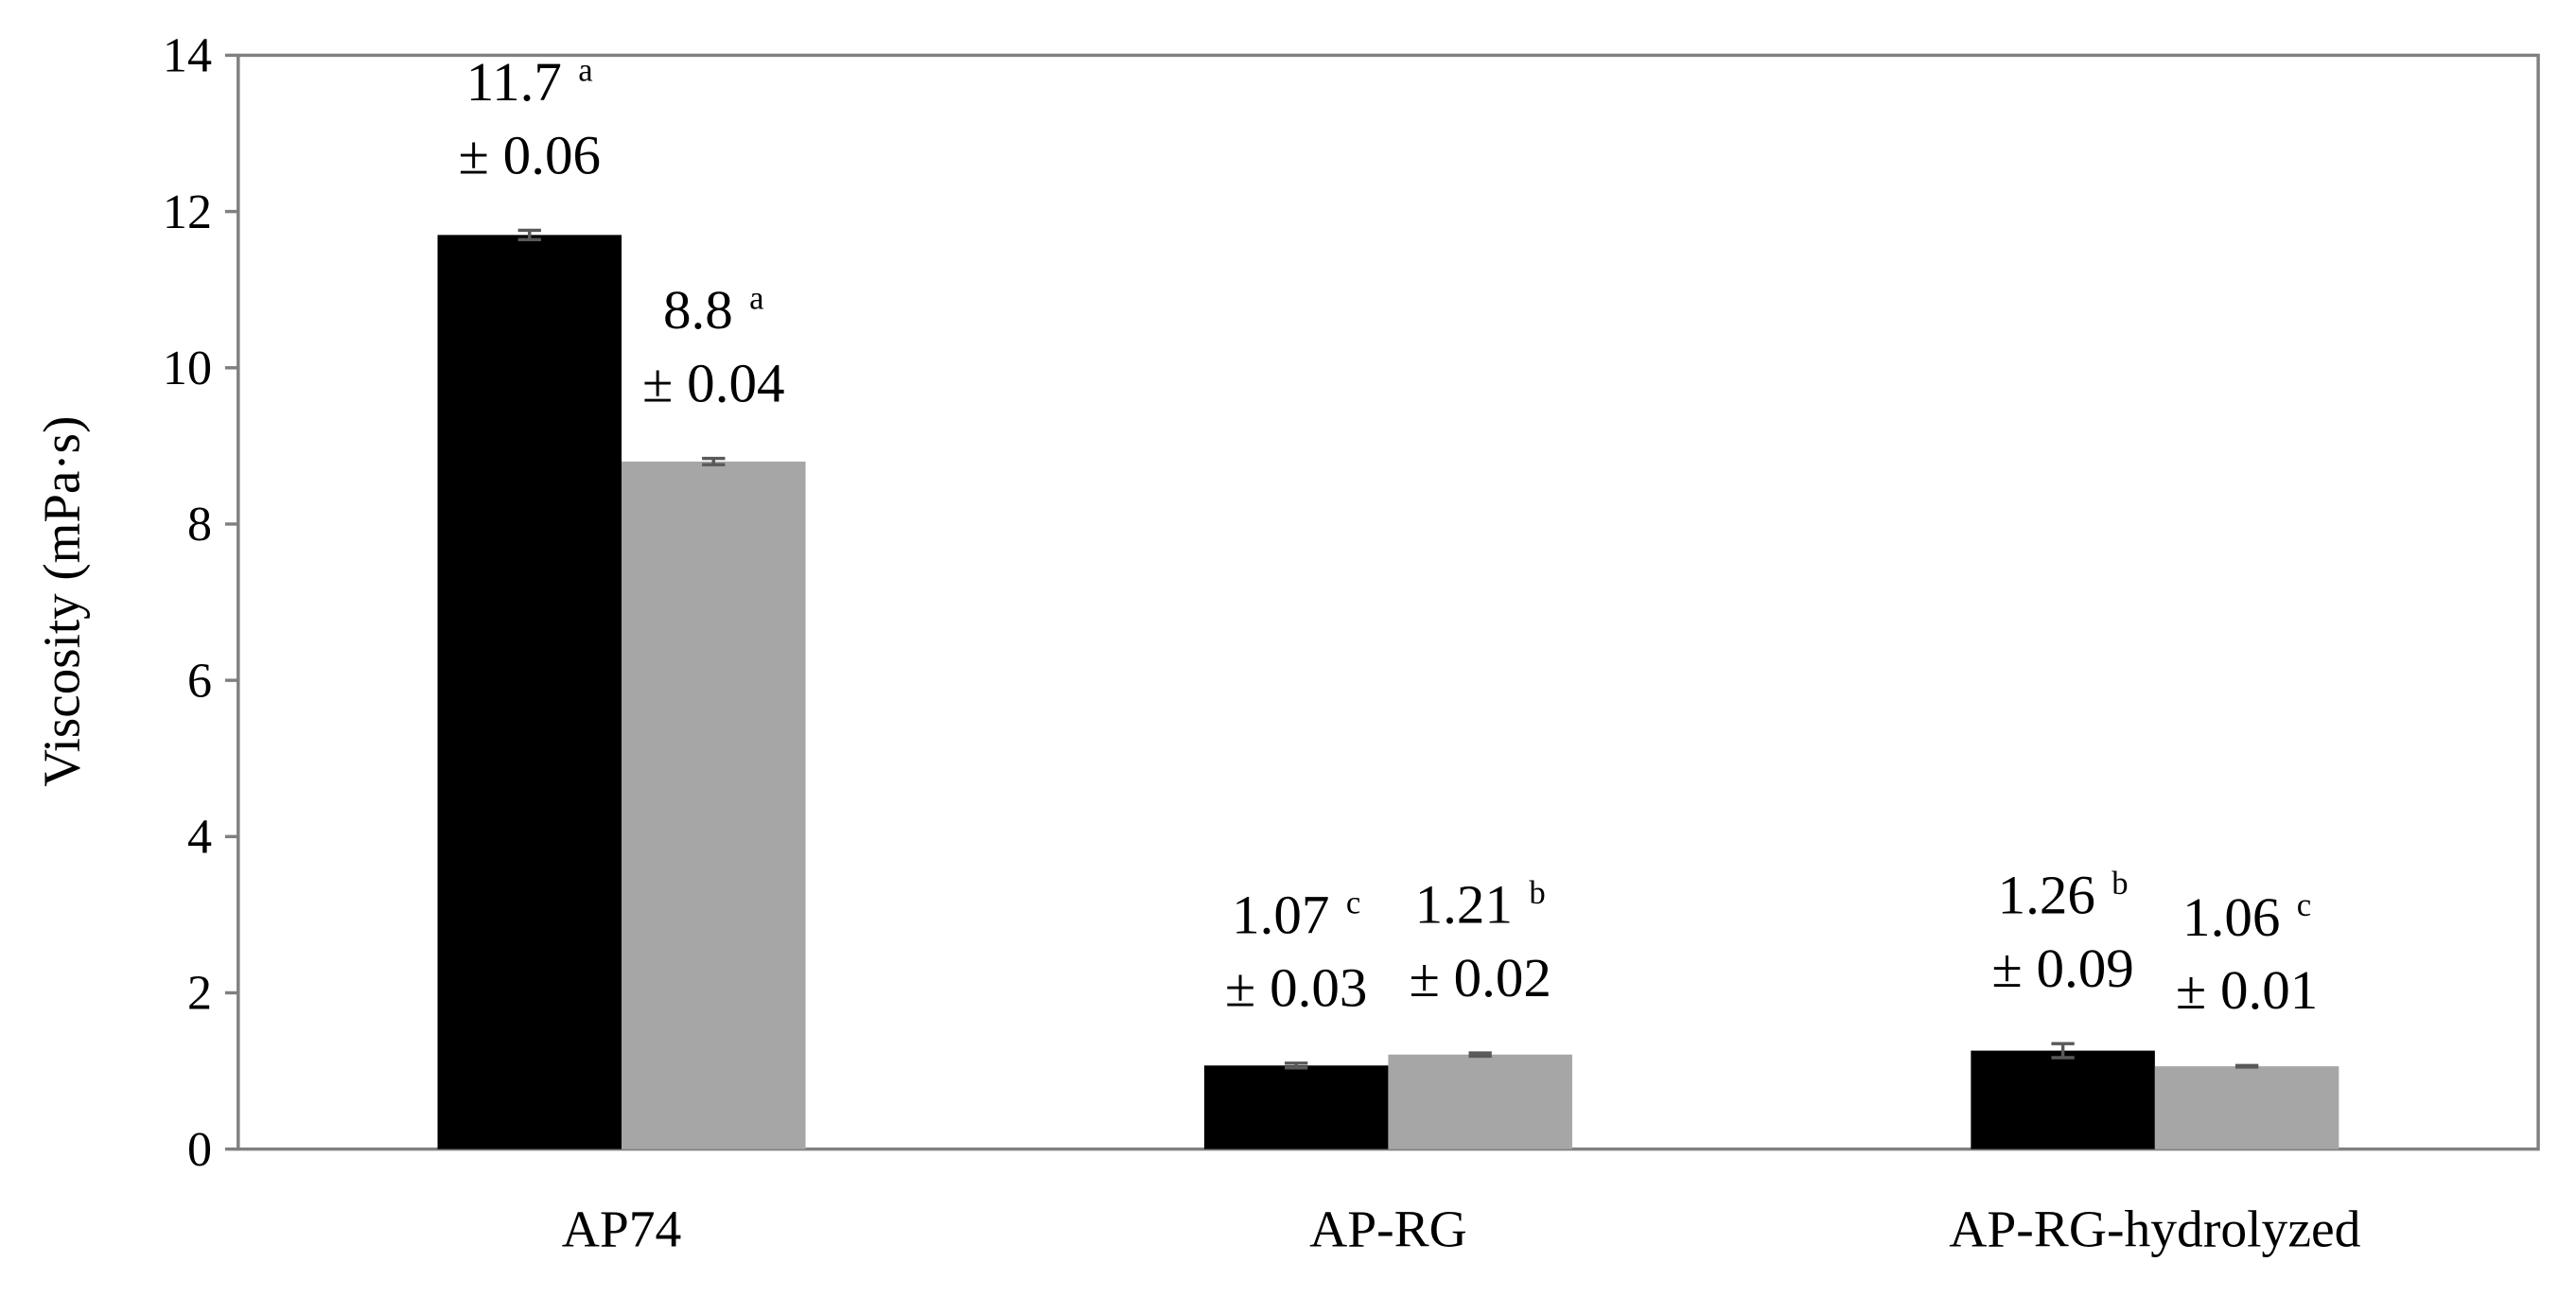  I want to click on value-number: 1.26, so click(2047, 895).